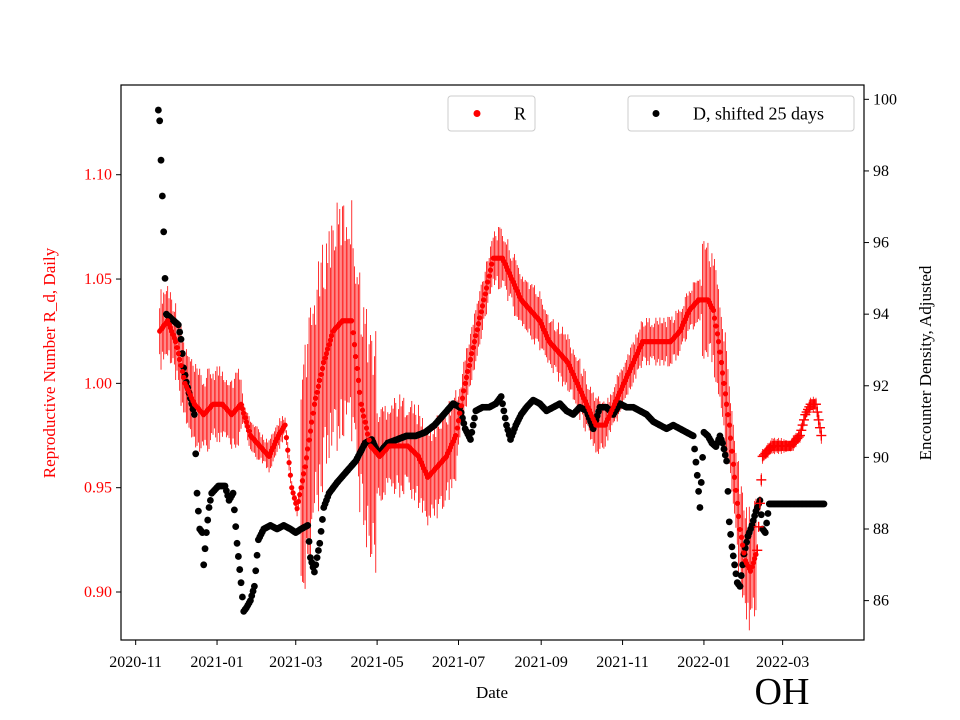 The width and height of the screenshot is (960, 720). I want to click on y-right-tick-label: 86, so click(881, 601).